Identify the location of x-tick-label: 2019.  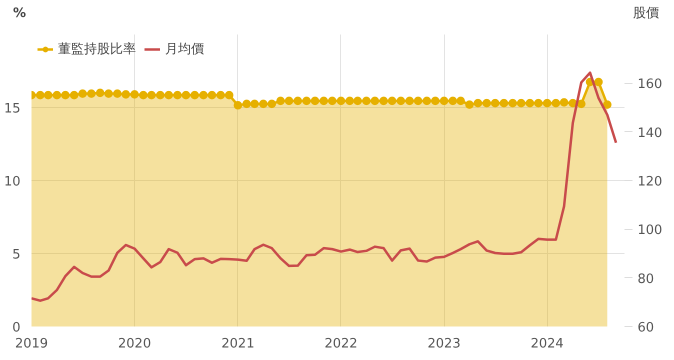
(31, 344).